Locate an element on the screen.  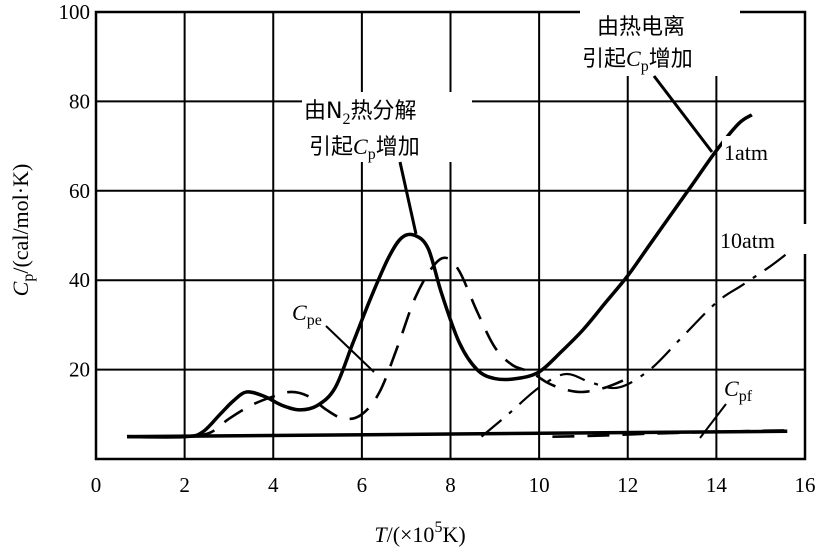
y-tick-label: 100 is located at coordinates (75, 12).